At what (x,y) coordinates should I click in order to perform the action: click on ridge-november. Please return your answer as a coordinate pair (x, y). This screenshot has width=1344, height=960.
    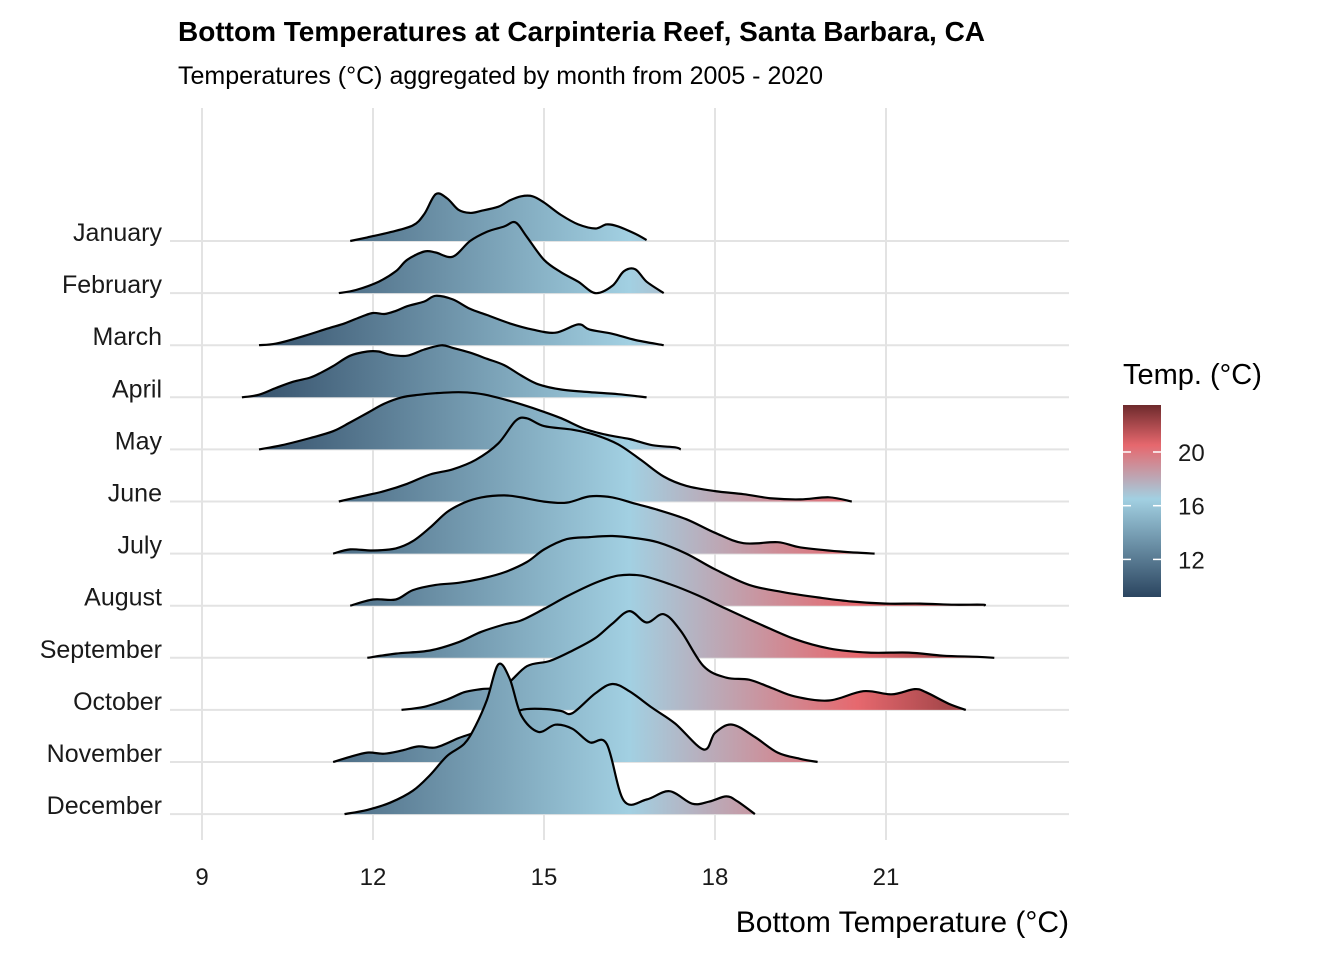
    Looking at the image, I should click on (575, 723).